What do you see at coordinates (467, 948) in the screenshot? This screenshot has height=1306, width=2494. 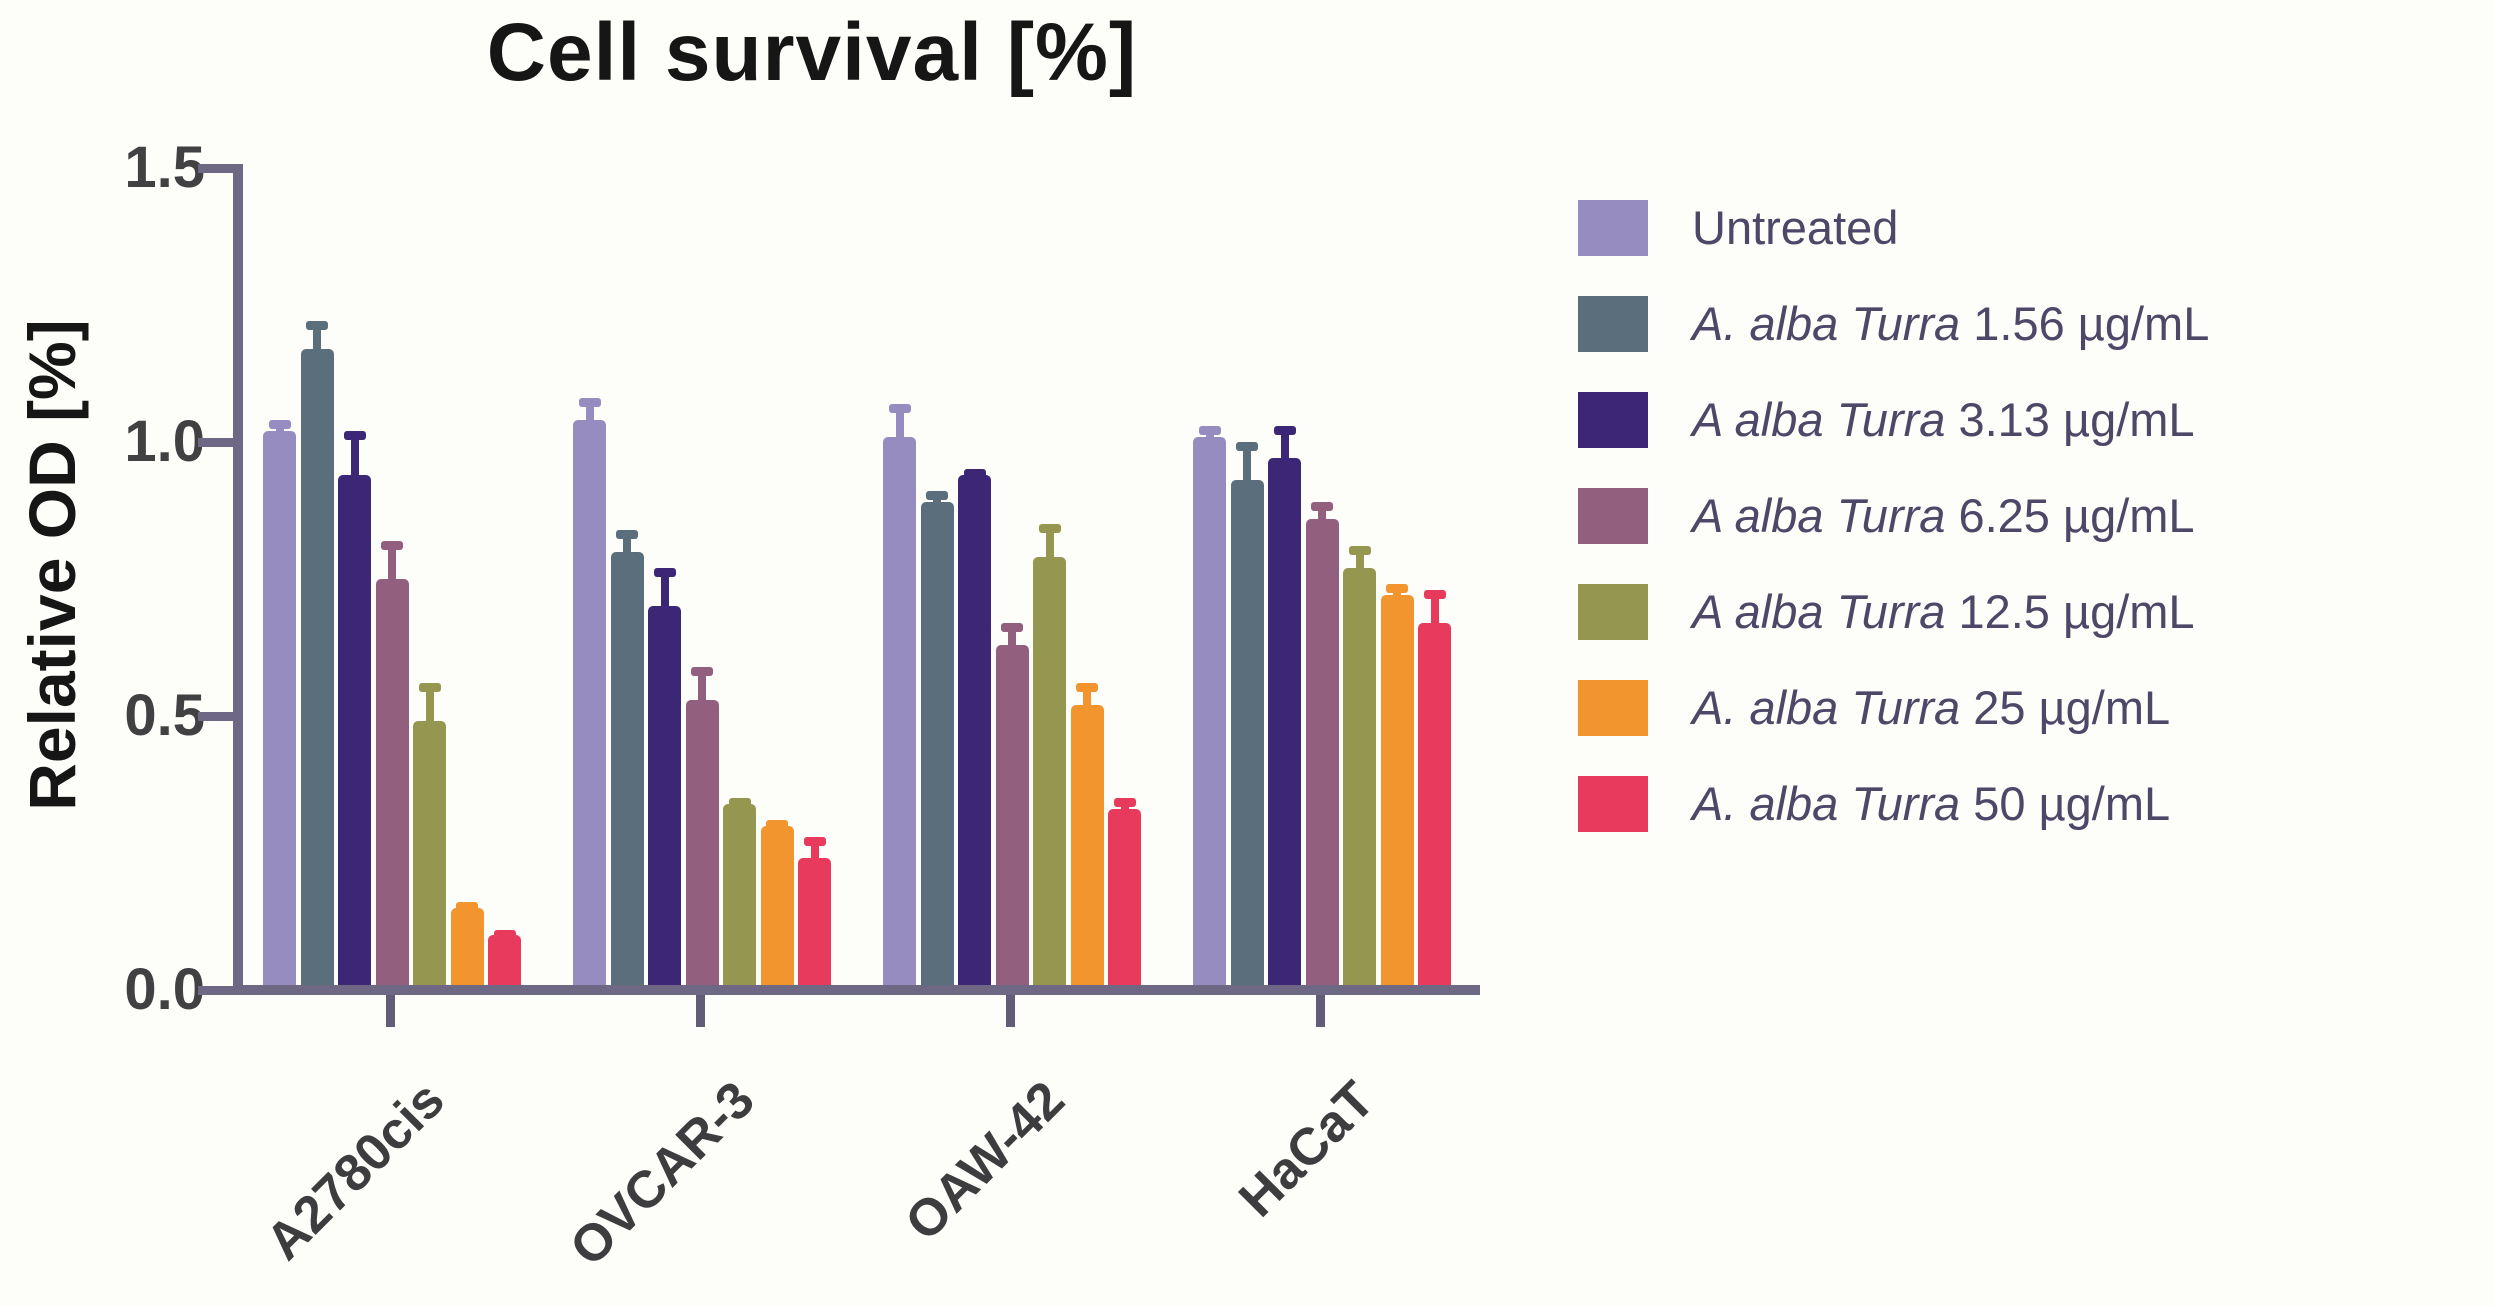 I see `bar-A2780cis-series5` at bounding box center [467, 948].